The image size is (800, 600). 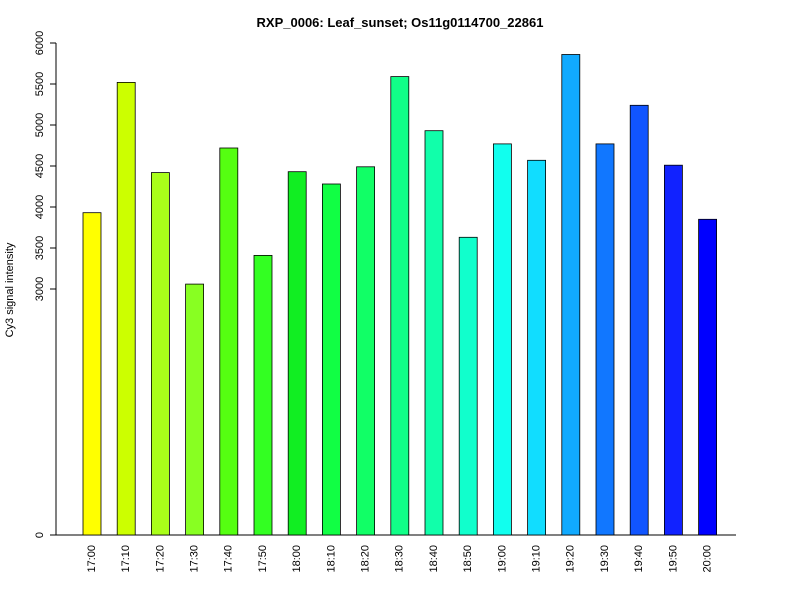 What do you see at coordinates (297, 559) in the screenshot?
I see `x-tick-label: 18:00` at bounding box center [297, 559].